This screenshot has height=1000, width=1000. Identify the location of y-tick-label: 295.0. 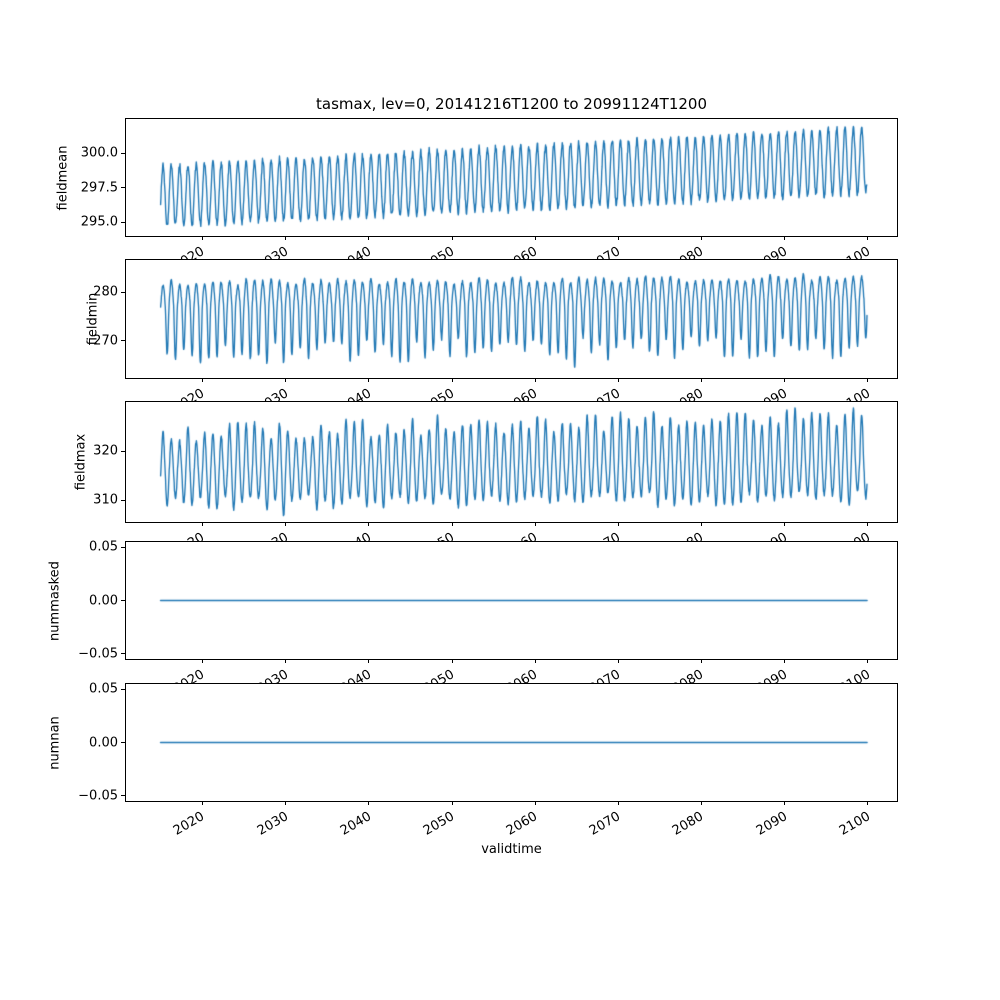
(99, 222).